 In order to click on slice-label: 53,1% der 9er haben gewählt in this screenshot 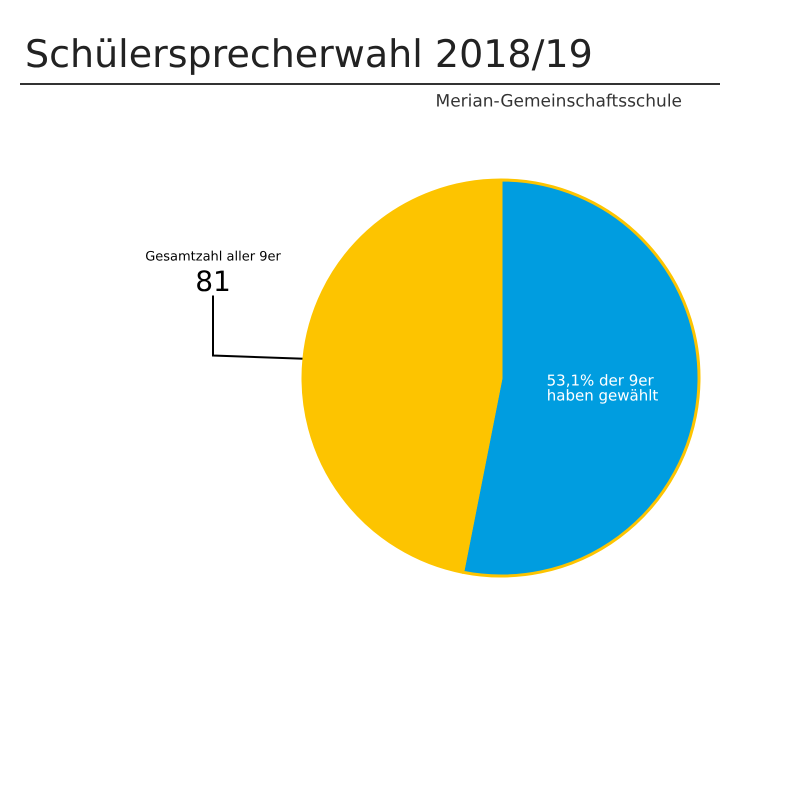, I will do `click(602, 387)`.